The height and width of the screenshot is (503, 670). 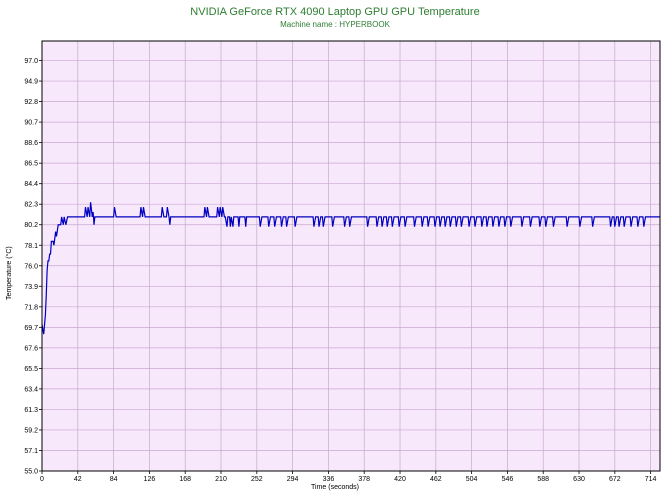 What do you see at coordinates (436, 479) in the screenshot?
I see `x-tick-label: 462` at bounding box center [436, 479].